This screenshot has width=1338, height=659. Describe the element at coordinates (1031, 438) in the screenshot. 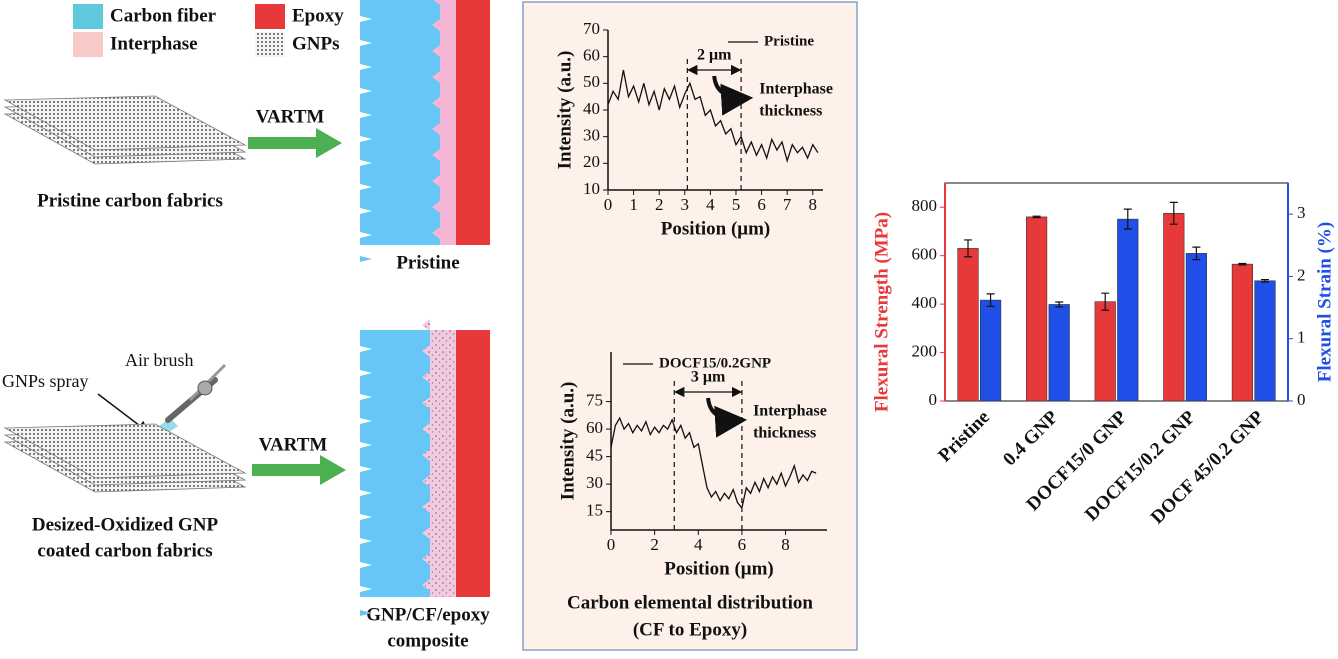

I see `x-tick-label: 0.4 GNP` at that location.